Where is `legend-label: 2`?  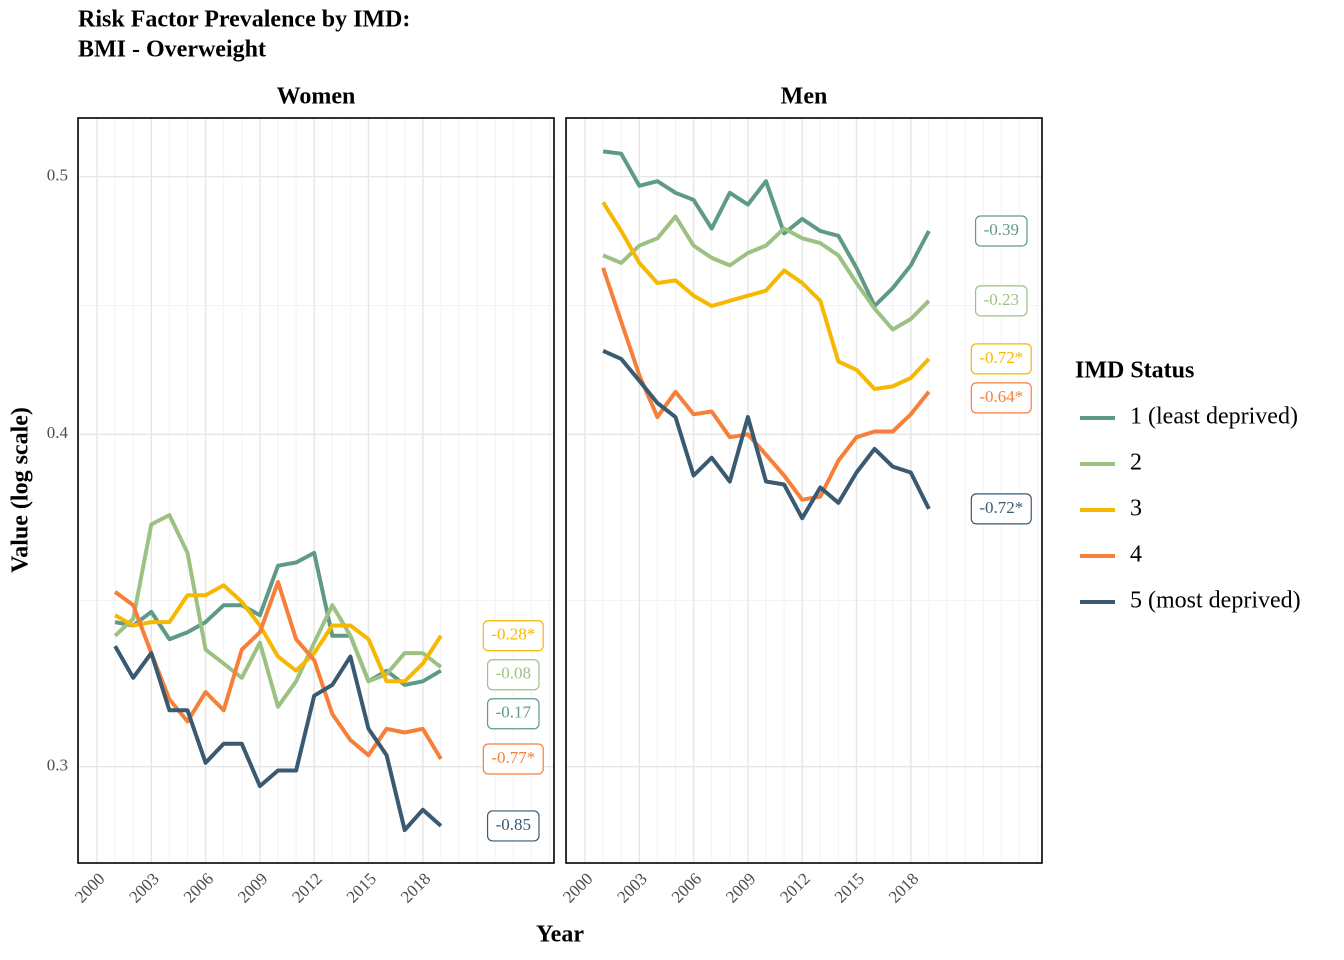 legend-label: 2 is located at coordinates (1136, 463).